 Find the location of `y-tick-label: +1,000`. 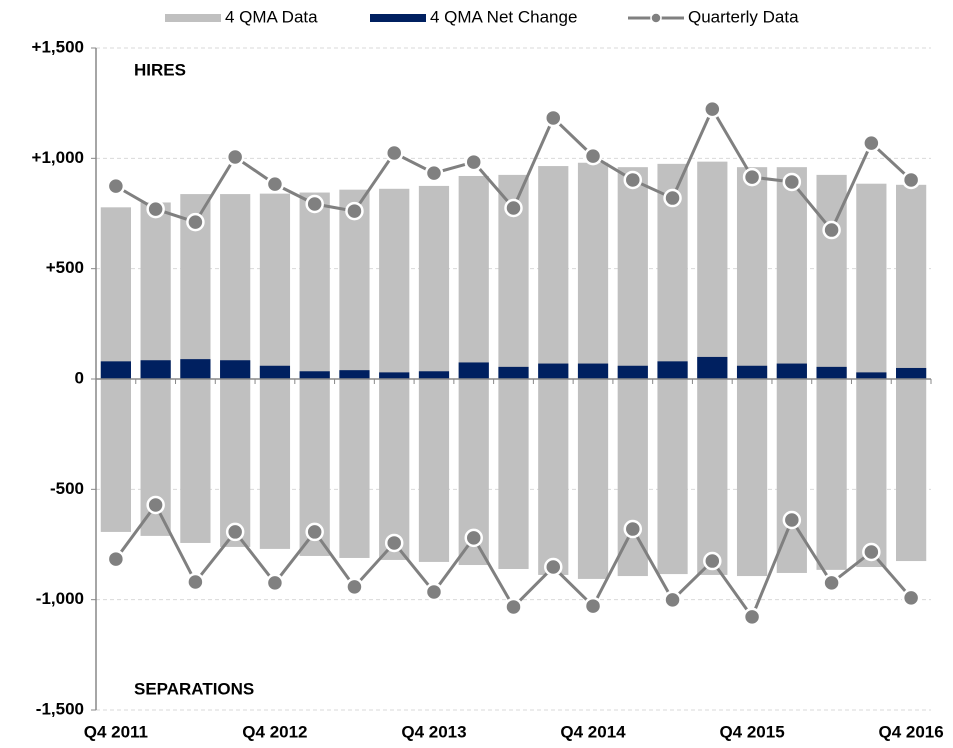

y-tick-label: +1,000 is located at coordinates (58, 157).